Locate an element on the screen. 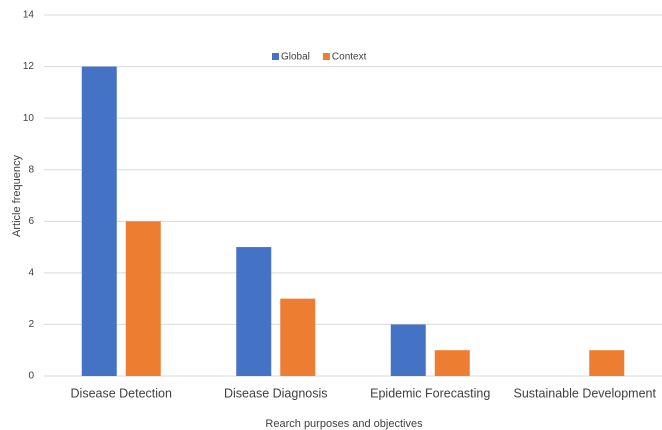 The image size is (662, 430). y-tick-label: 10 is located at coordinates (29, 118).